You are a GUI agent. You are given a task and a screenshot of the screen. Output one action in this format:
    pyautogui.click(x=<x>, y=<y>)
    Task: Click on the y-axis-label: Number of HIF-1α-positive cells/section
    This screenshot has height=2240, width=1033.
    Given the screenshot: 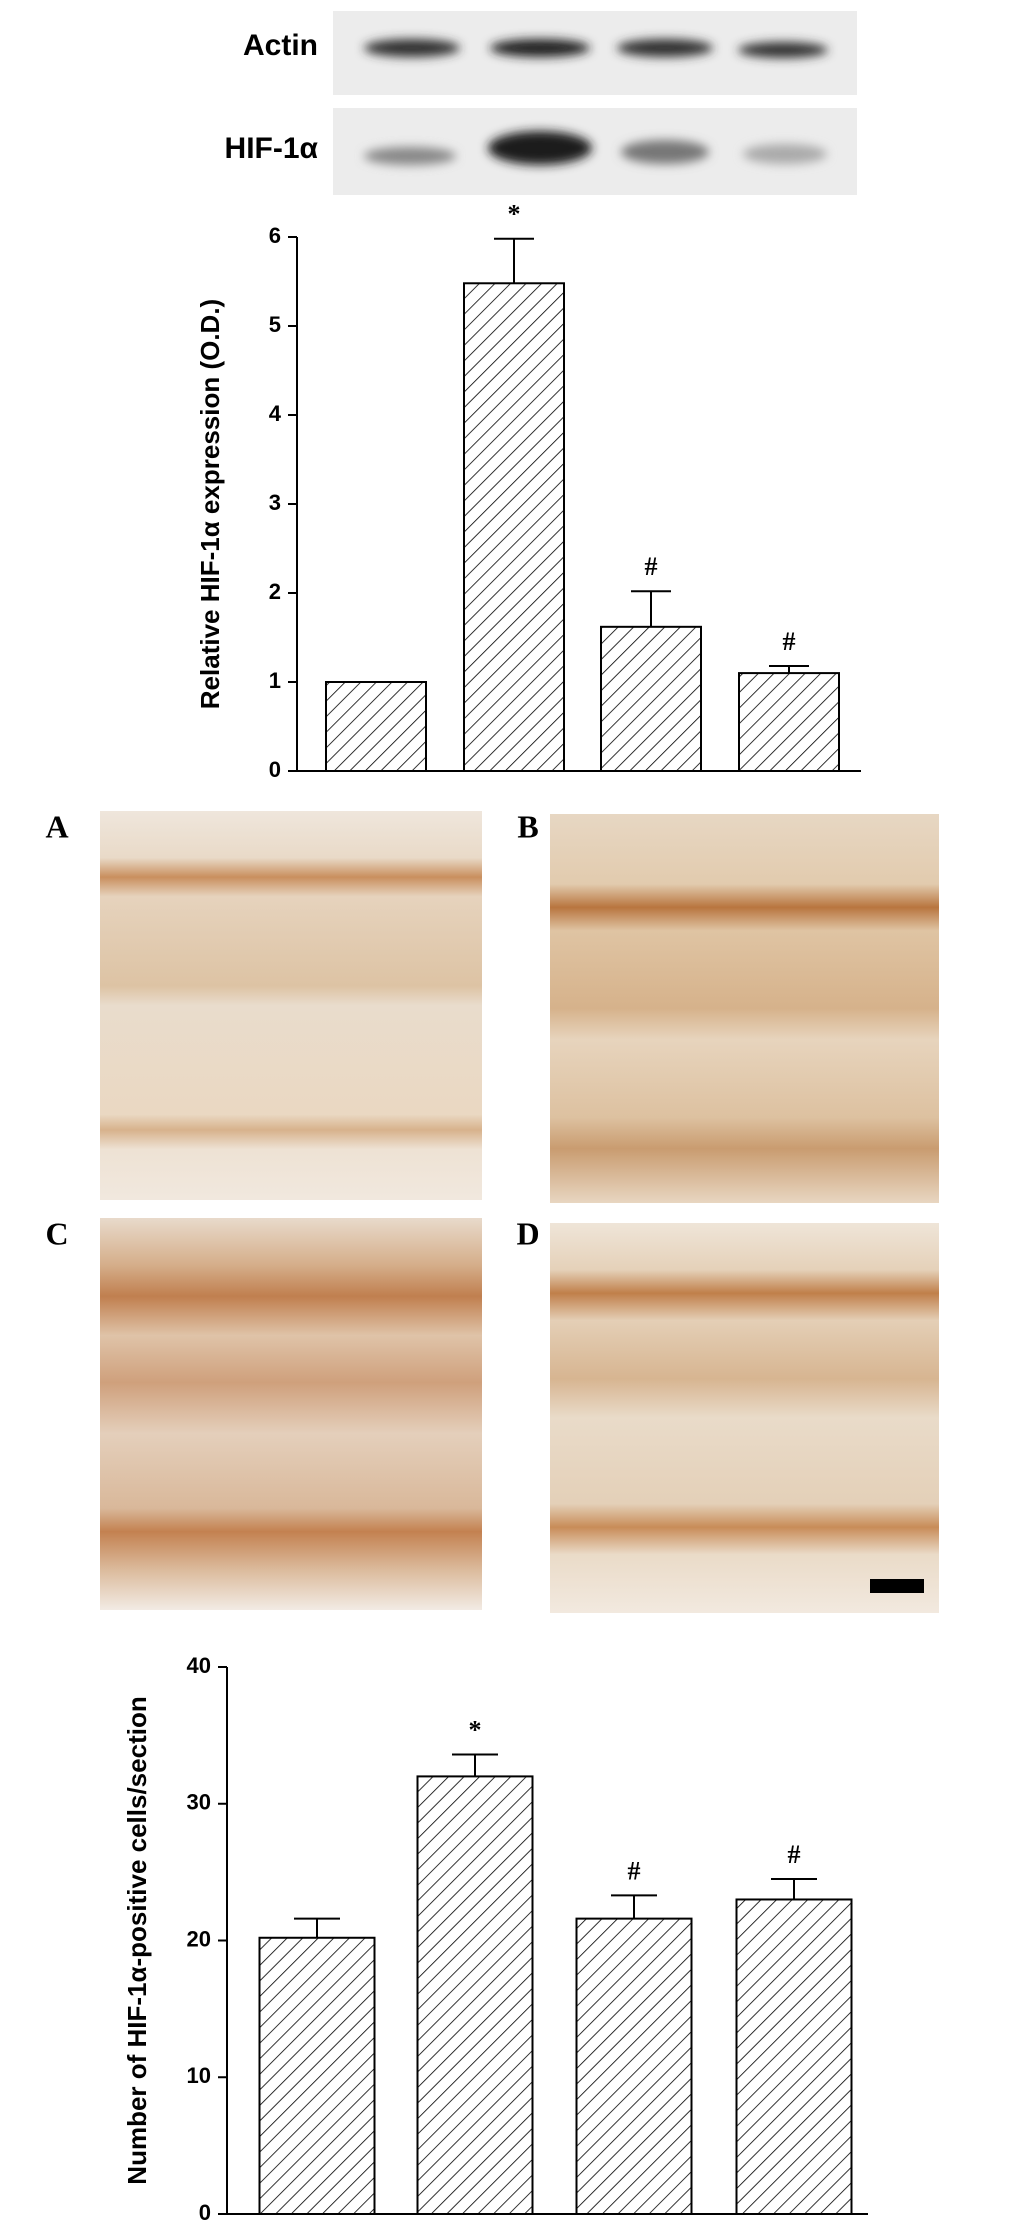 What is the action you would take?
    pyautogui.click(x=137, y=1940)
    